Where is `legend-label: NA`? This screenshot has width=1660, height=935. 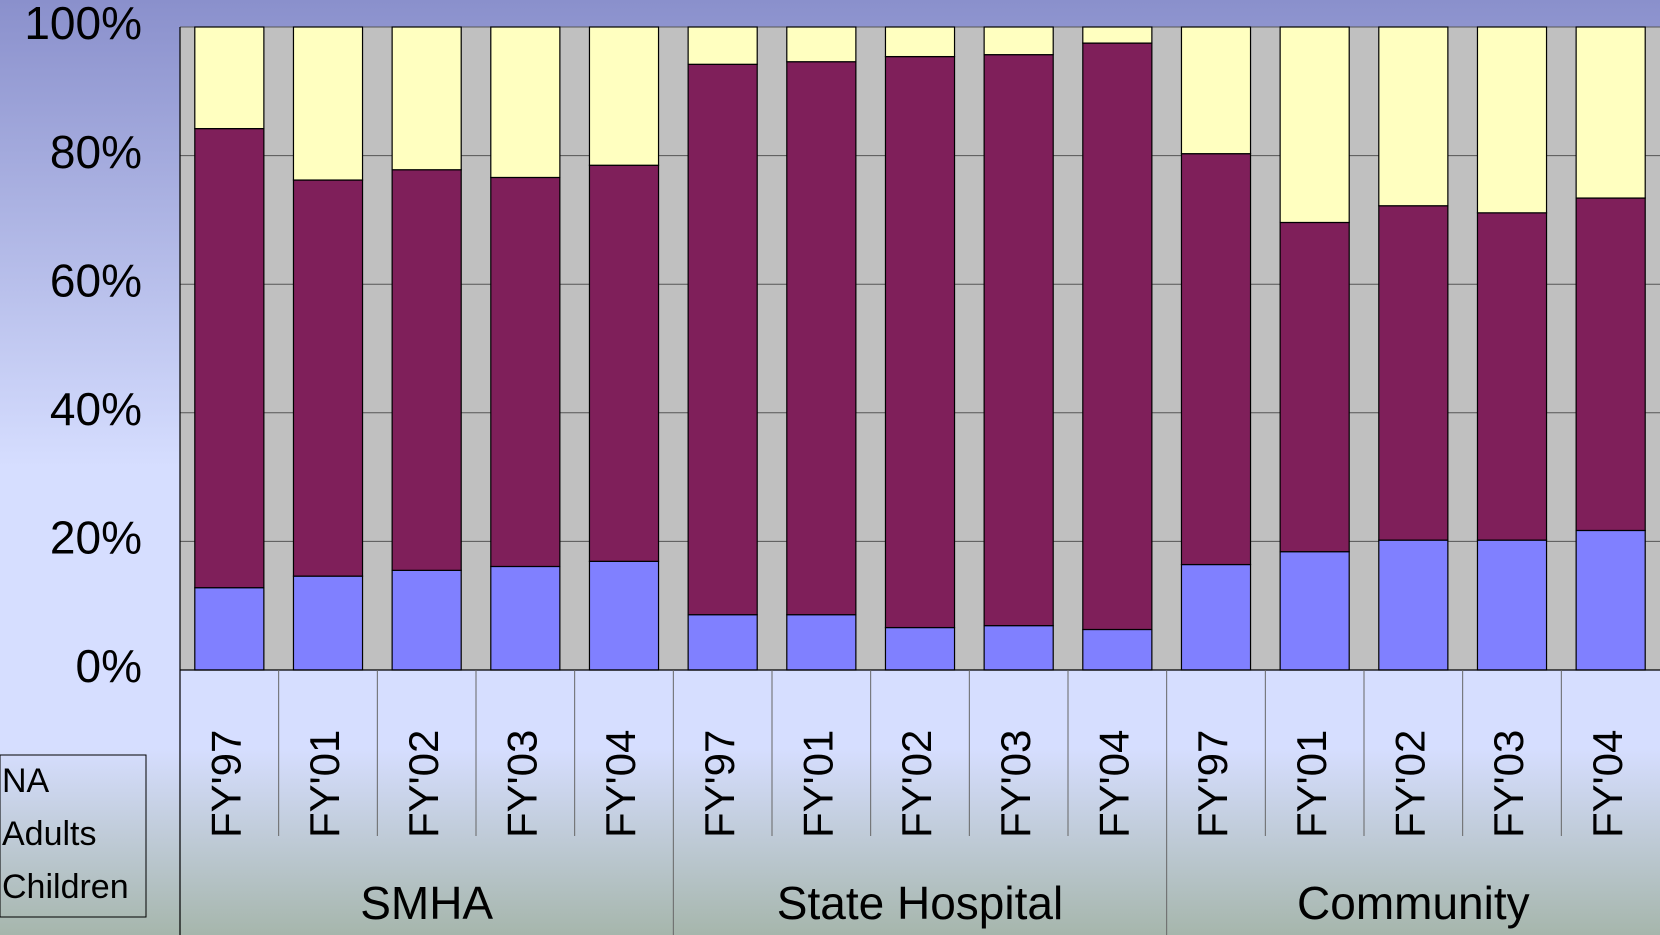
legend-label: NA is located at coordinates (26, 781).